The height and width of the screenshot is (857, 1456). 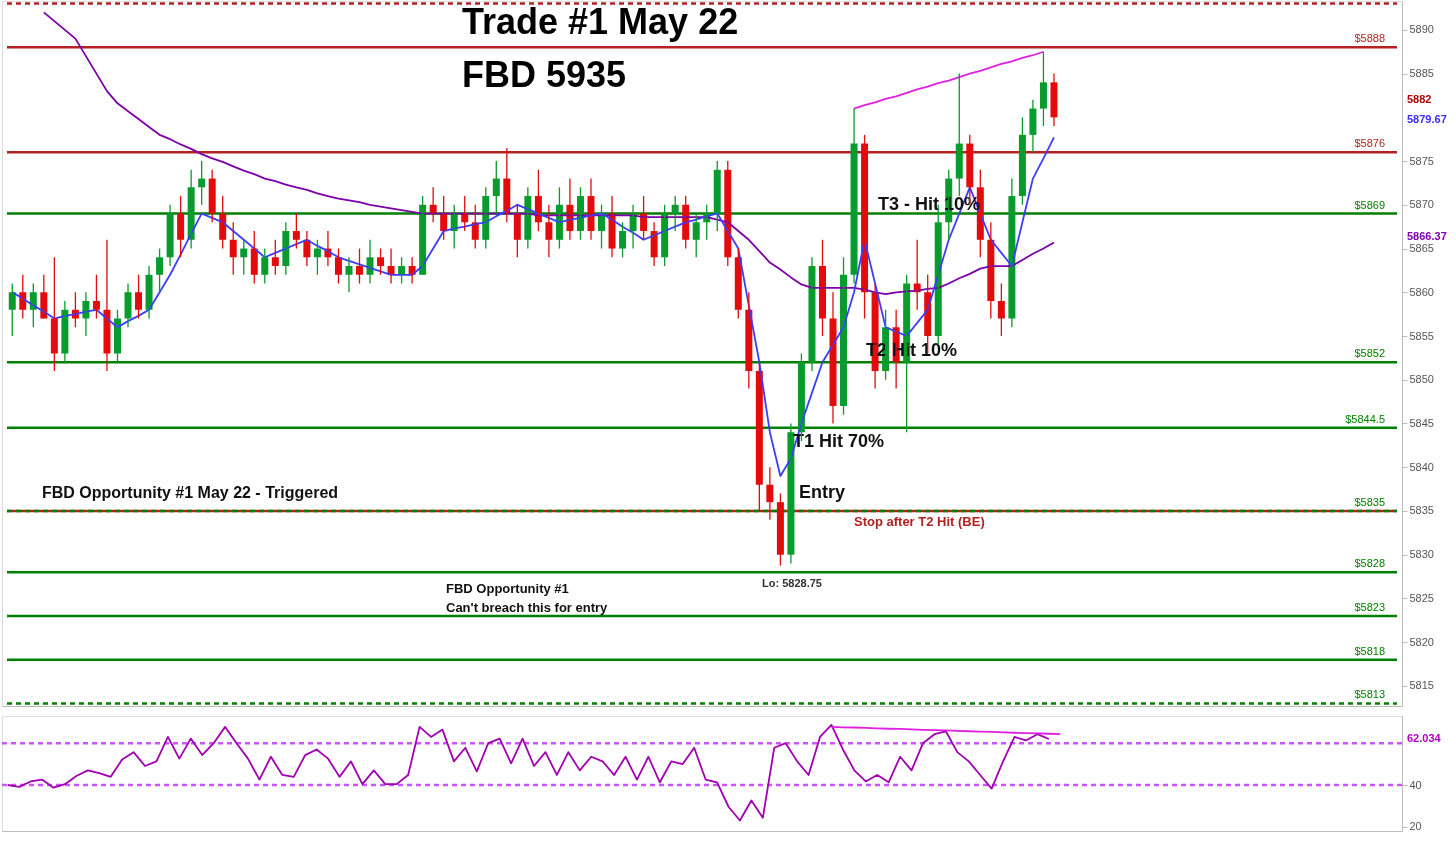 What do you see at coordinates (1369, 353) in the screenshot?
I see `ref-line-label: $5852` at bounding box center [1369, 353].